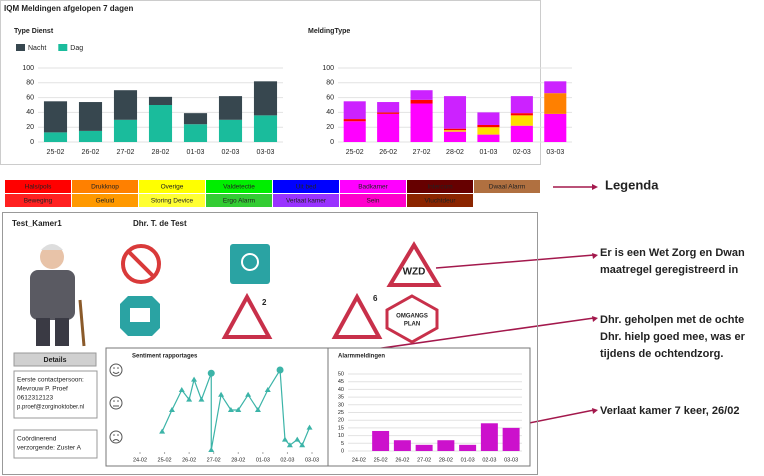 The height and width of the screenshot is (476, 764). Describe the element at coordinates (341, 405) in the screenshot. I see `y-tick-label: 30` at that location.